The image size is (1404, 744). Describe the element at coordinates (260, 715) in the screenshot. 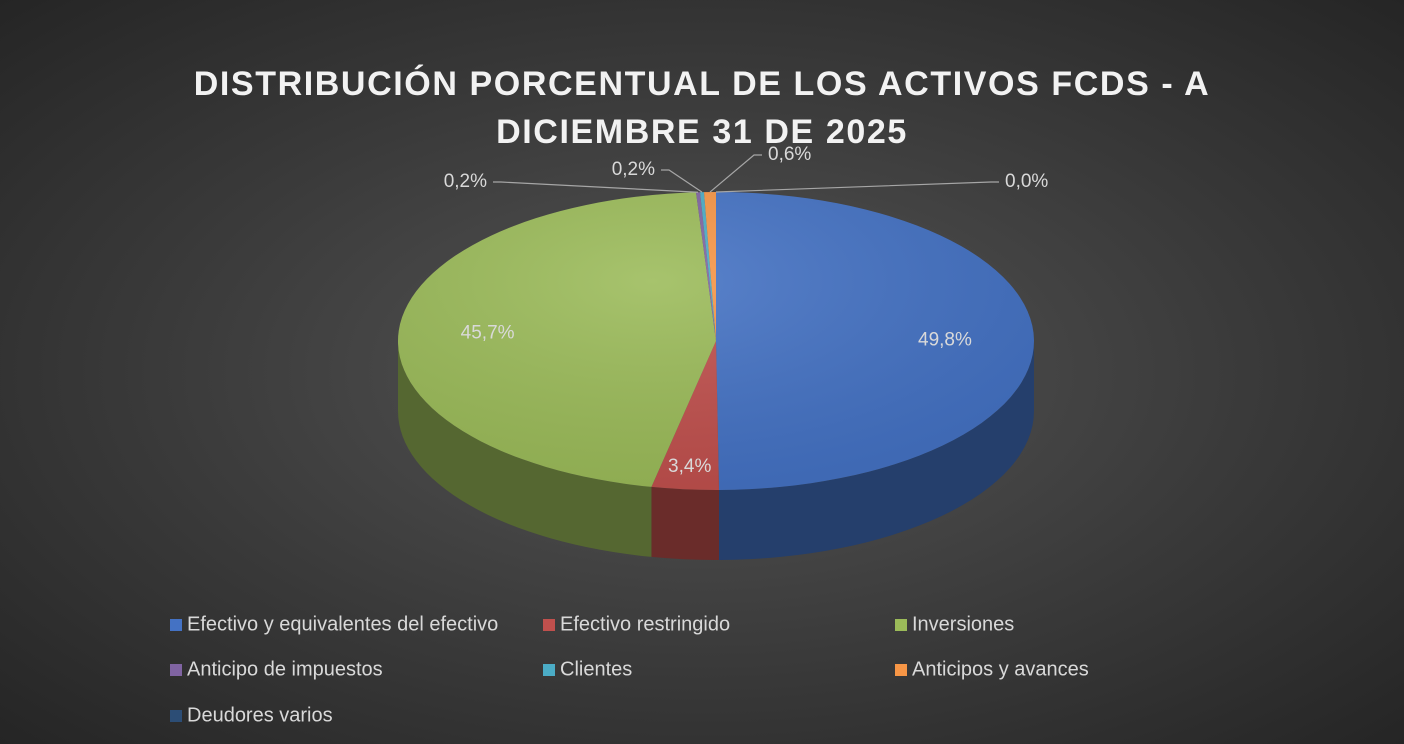

I see `legend-label: Deudores varios` at that location.